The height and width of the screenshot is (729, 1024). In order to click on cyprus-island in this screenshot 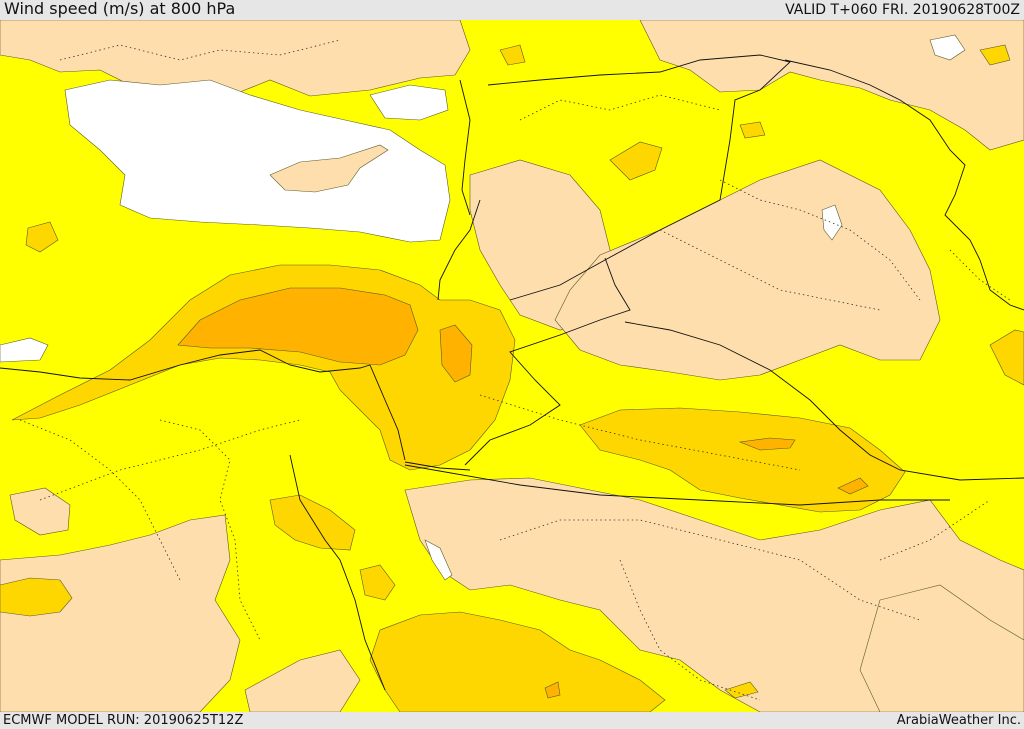, I will do `click(329, 168)`.